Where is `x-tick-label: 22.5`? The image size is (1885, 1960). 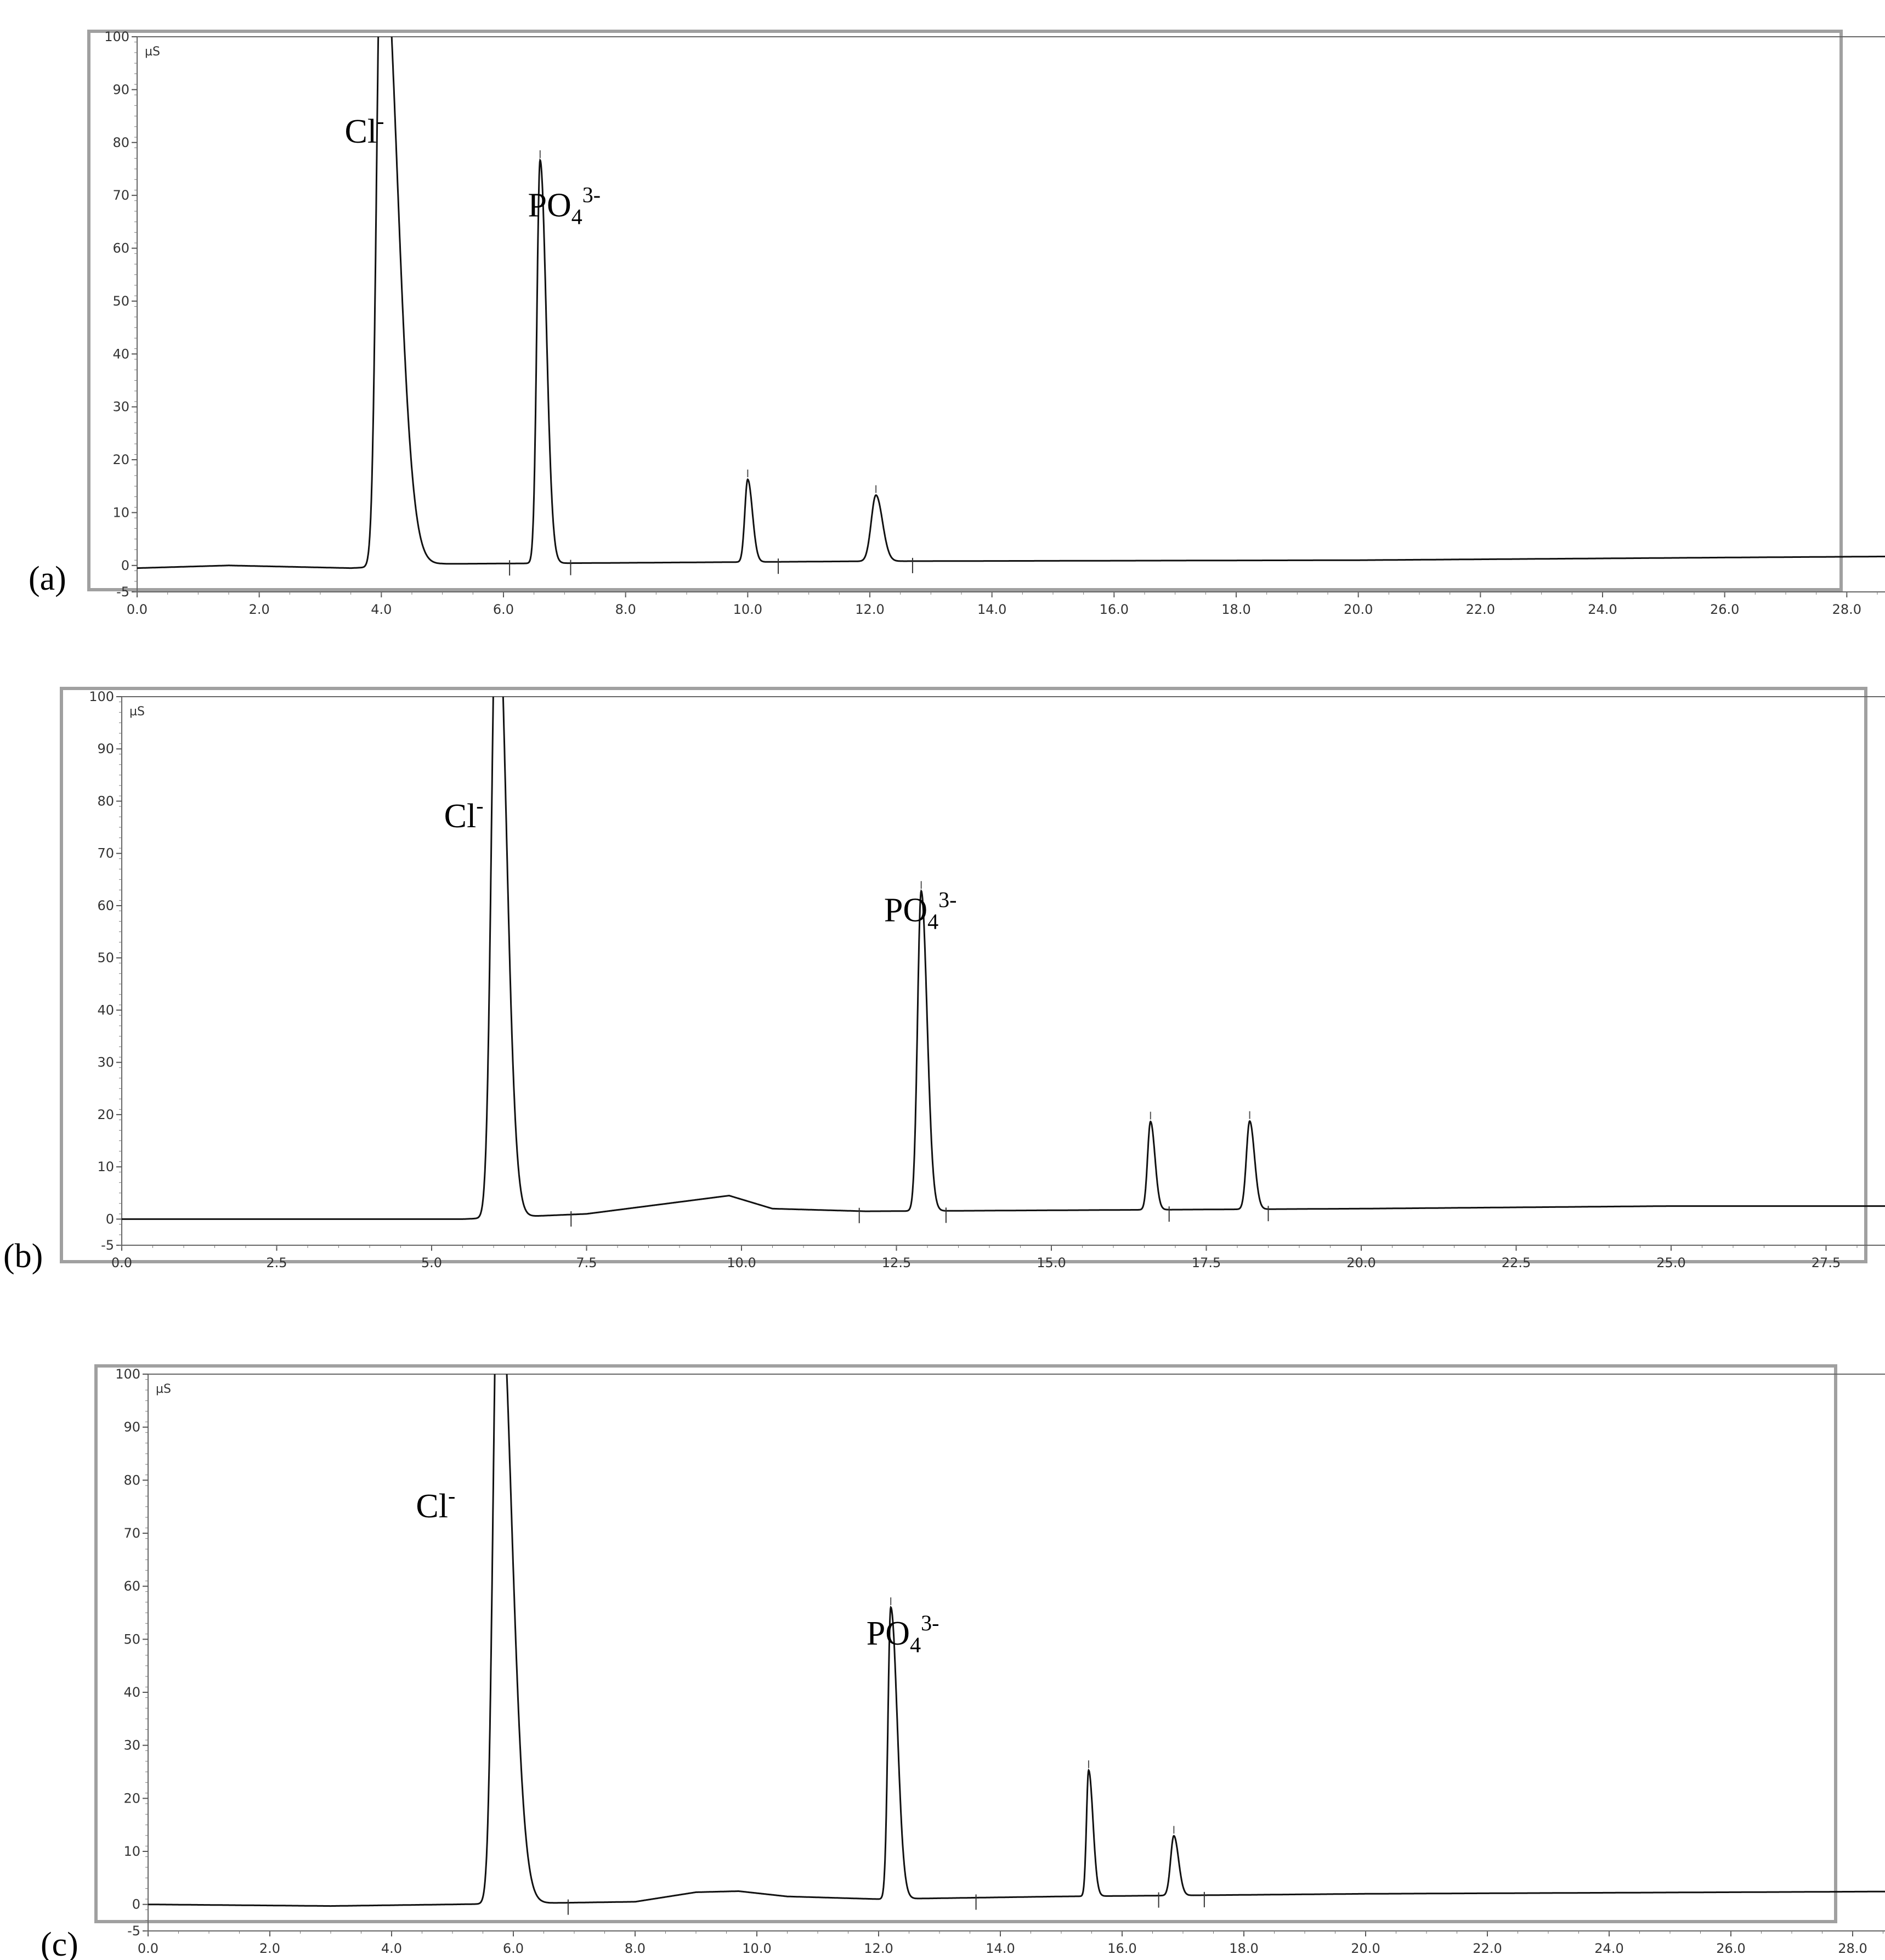
x-tick-label: 22.5 is located at coordinates (1517, 1263).